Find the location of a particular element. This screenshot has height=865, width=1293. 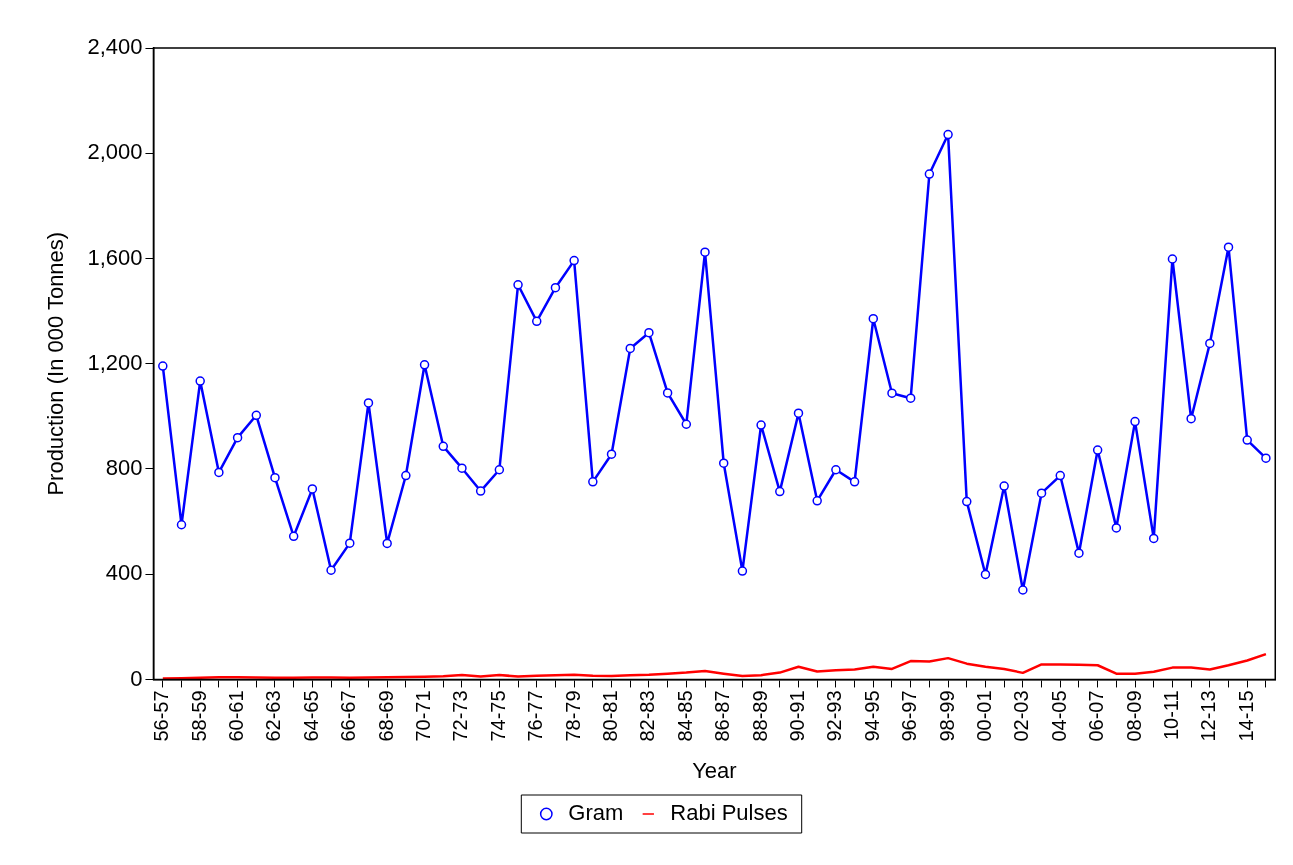

x-tick-label: 92-93 is located at coordinates (834, 716).